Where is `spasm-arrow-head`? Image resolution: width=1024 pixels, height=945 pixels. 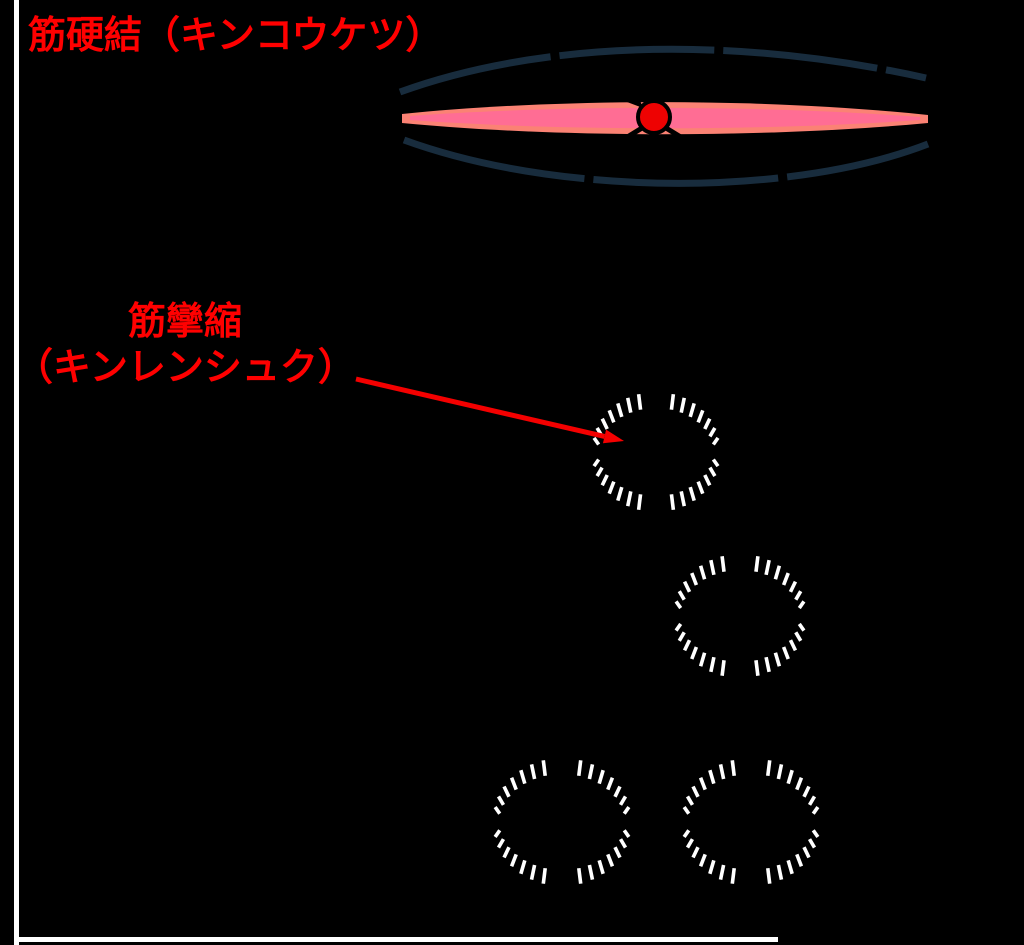 spasm-arrow-head is located at coordinates (613, 436).